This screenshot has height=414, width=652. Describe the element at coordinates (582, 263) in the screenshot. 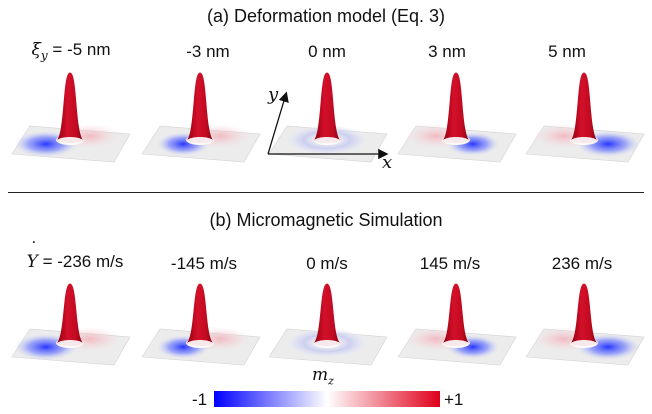

I see `panel-b-label-5: 236 m/s` at that location.